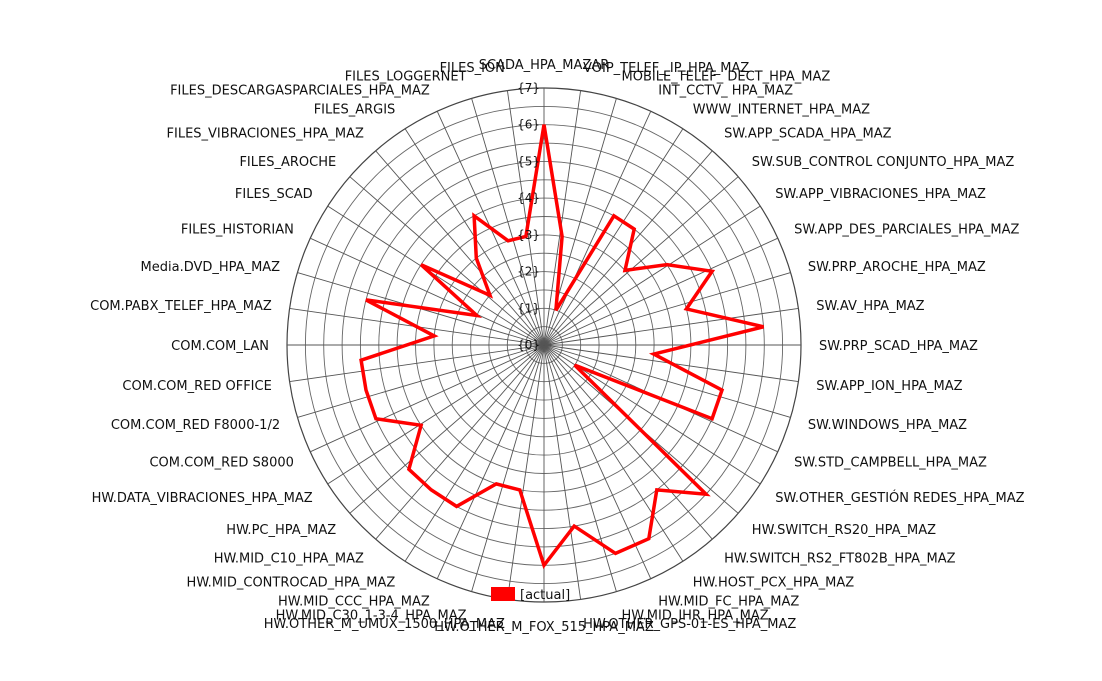 Image resolution: width=1102 pixels, height=681 pixels. What do you see at coordinates (844, 530) in the screenshot?
I see `category-label: HW.SWITCH_RS20_HPA_MAZ` at bounding box center [844, 530].